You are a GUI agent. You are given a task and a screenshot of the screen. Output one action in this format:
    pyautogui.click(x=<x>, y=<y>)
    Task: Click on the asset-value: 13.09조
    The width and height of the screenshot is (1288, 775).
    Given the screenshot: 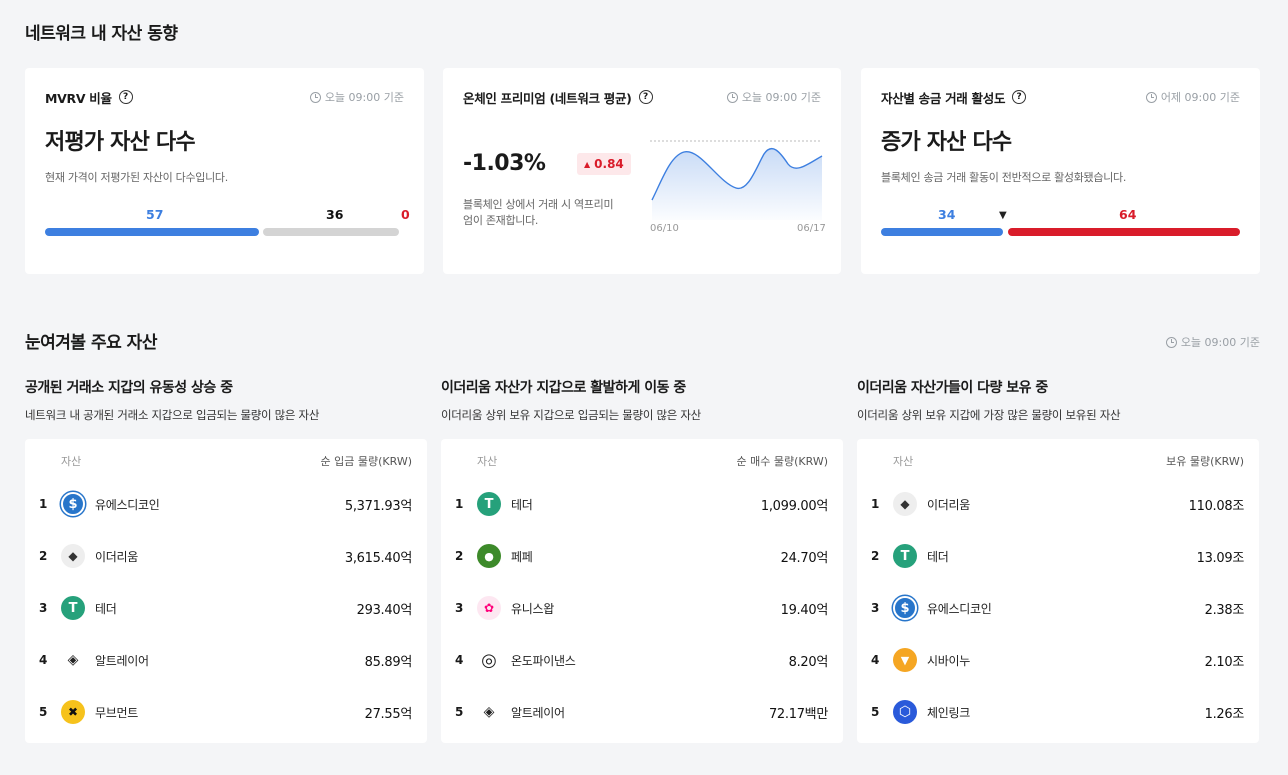 What is the action you would take?
    pyautogui.click(x=1220, y=558)
    